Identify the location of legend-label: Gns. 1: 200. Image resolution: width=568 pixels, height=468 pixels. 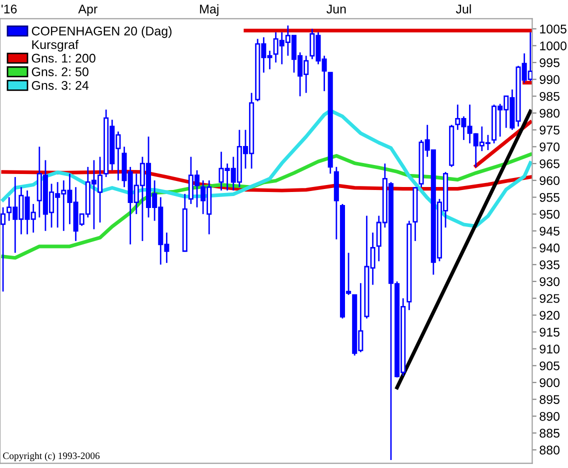
(64, 58).